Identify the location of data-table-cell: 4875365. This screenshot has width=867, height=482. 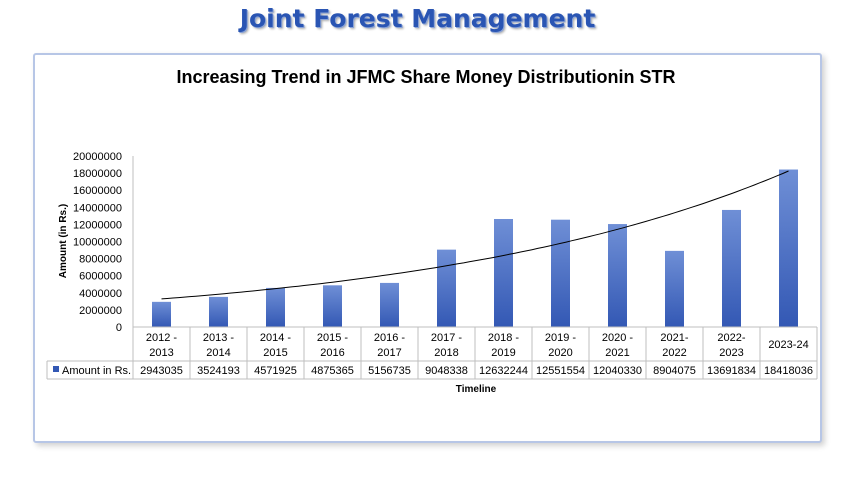
(332, 371).